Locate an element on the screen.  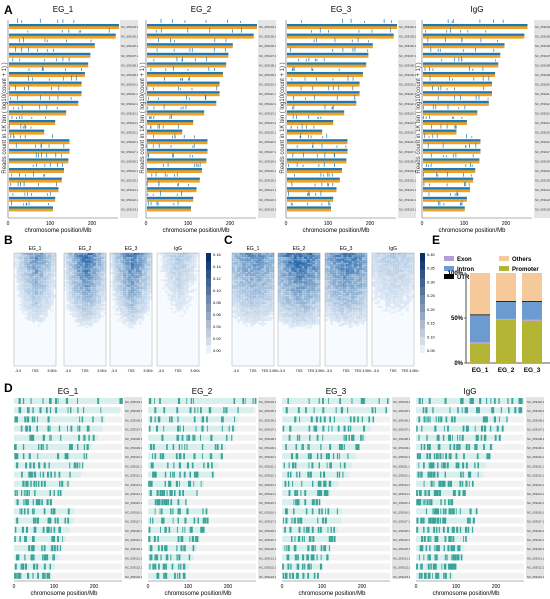
legend-label: Promoter is located at coordinates (525, 270).